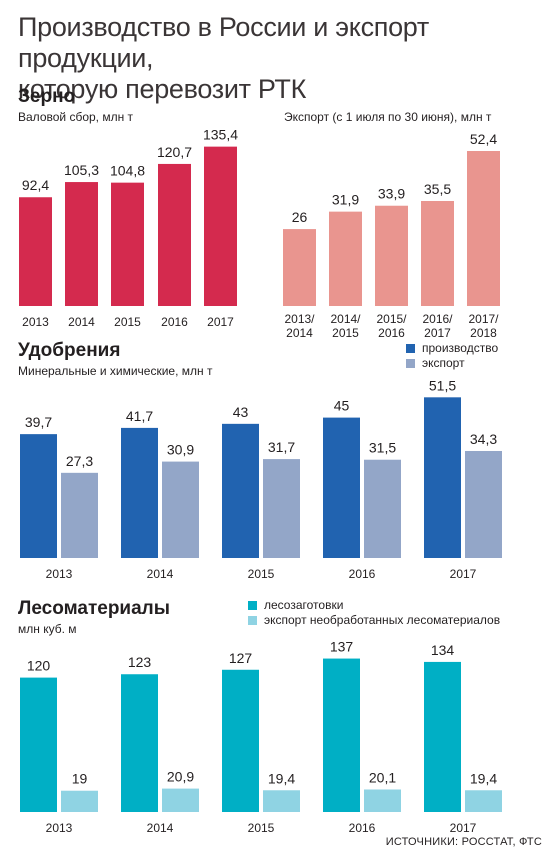 This screenshot has height=858, width=552. Describe the element at coordinates (140, 662) in the screenshot. I see `data-label-timber-a-2014: 123` at that location.